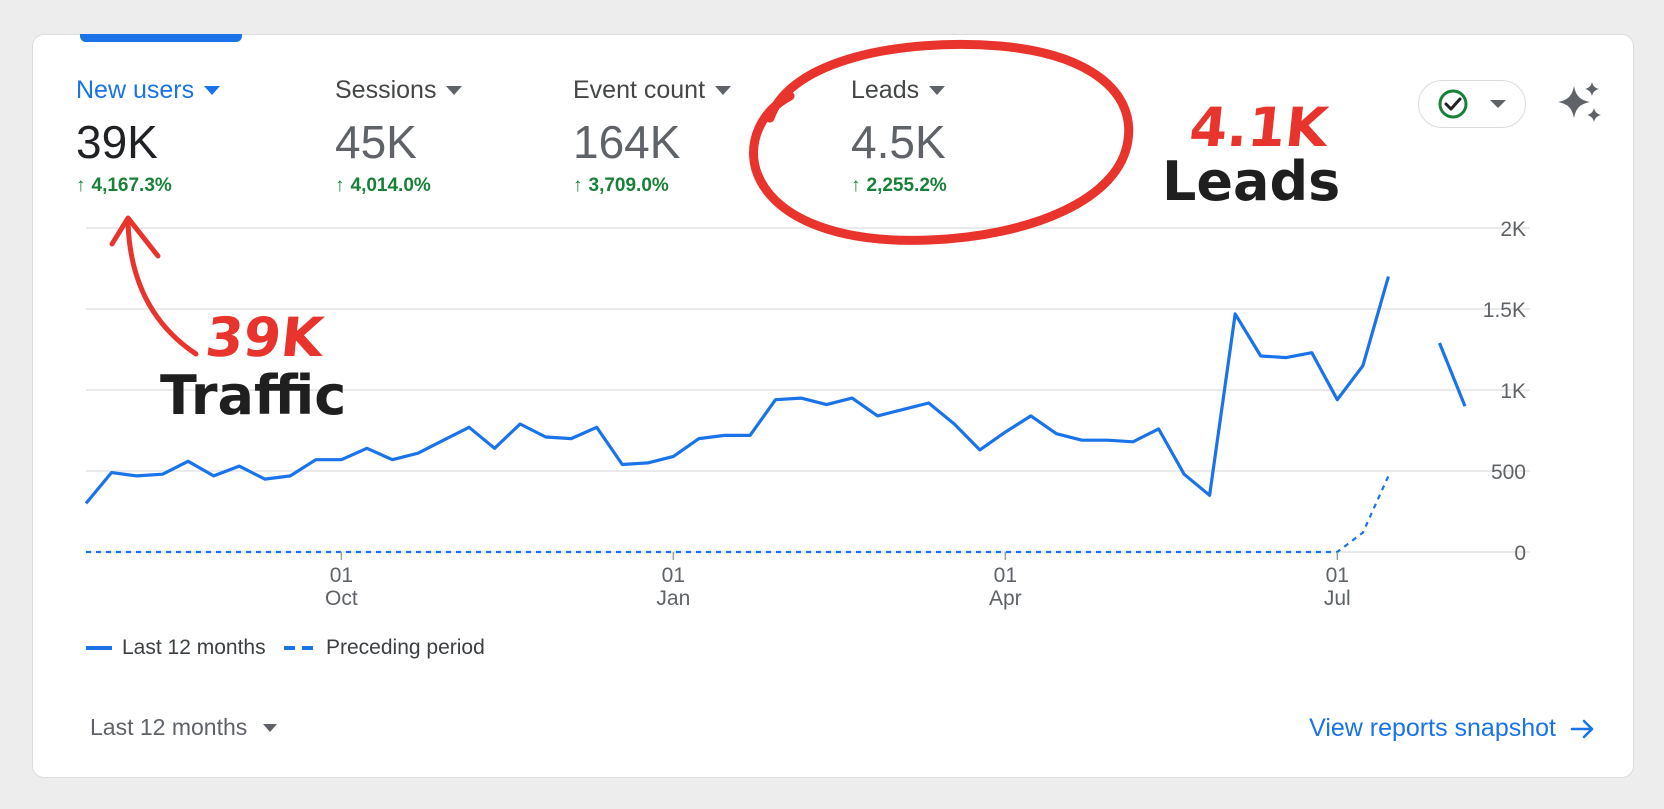  I want to click on y-tick-label: 2K, so click(1513, 229).